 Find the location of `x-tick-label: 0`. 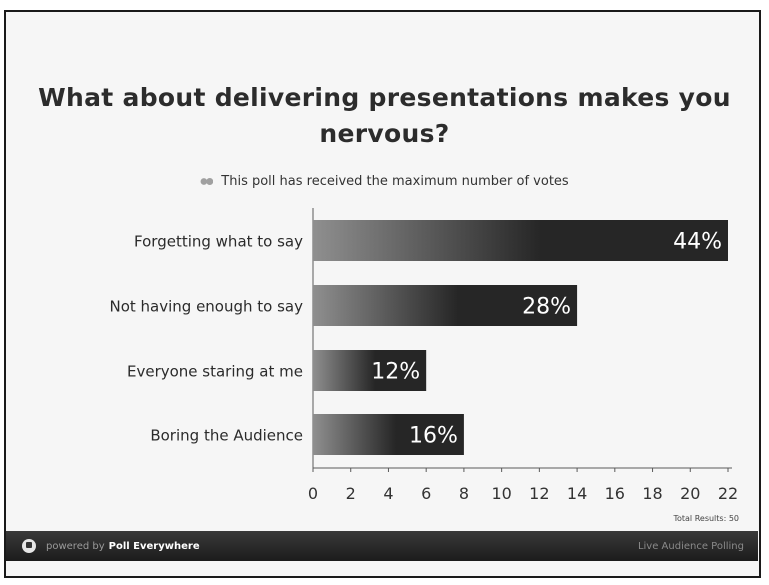

x-tick-label: 0 is located at coordinates (313, 493).